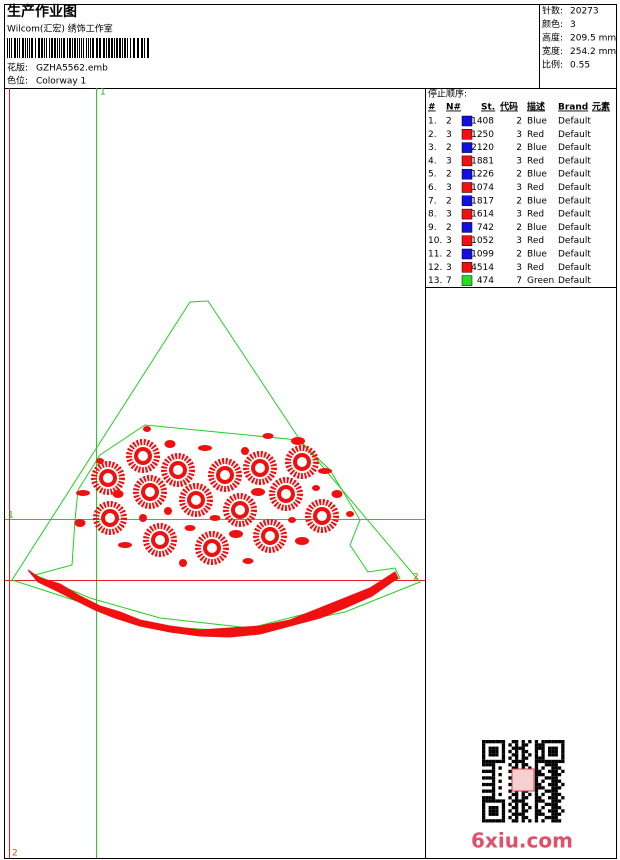 The width and height of the screenshot is (620, 860). What do you see at coordinates (519, 175) in the screenshot?
I see `row-code: 2` at bounding box center [519, 175].